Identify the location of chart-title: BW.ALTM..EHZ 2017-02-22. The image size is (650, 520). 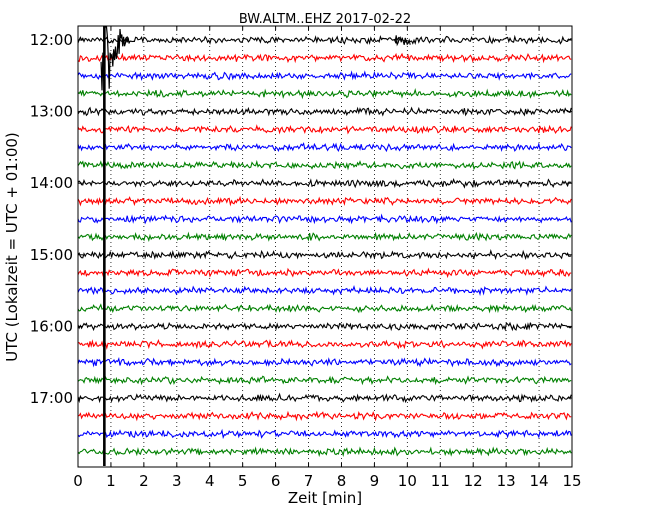
(325, 19).